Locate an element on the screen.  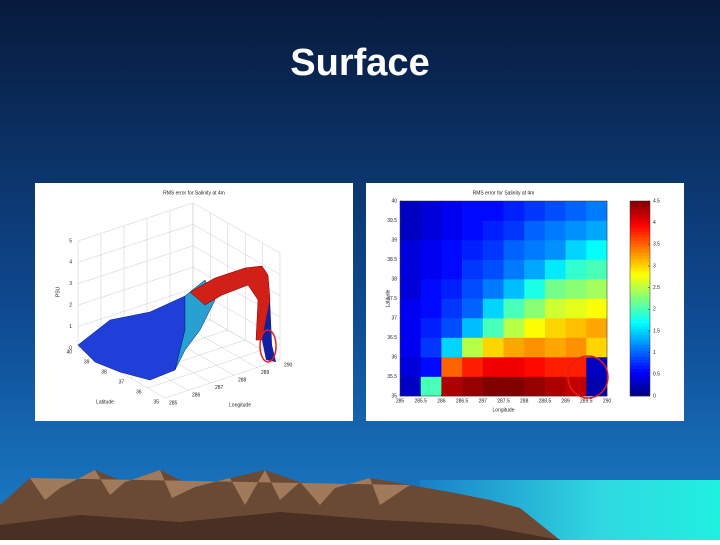
colorbar-frame is located at coordinates (640, 298).